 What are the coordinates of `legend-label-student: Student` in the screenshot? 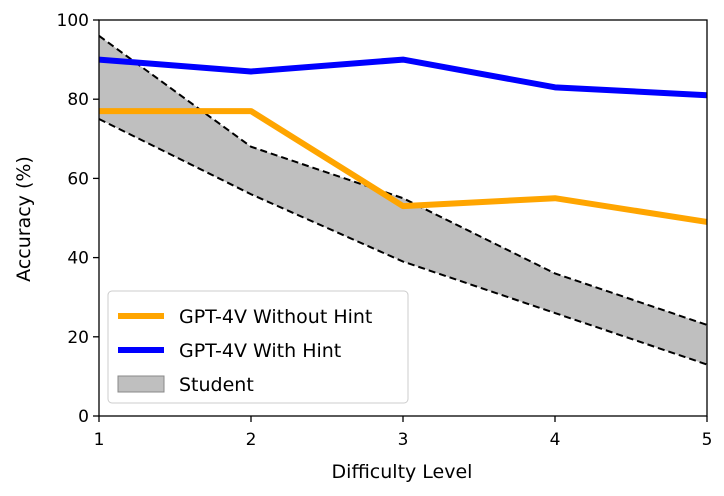 It's located at (216, 385).